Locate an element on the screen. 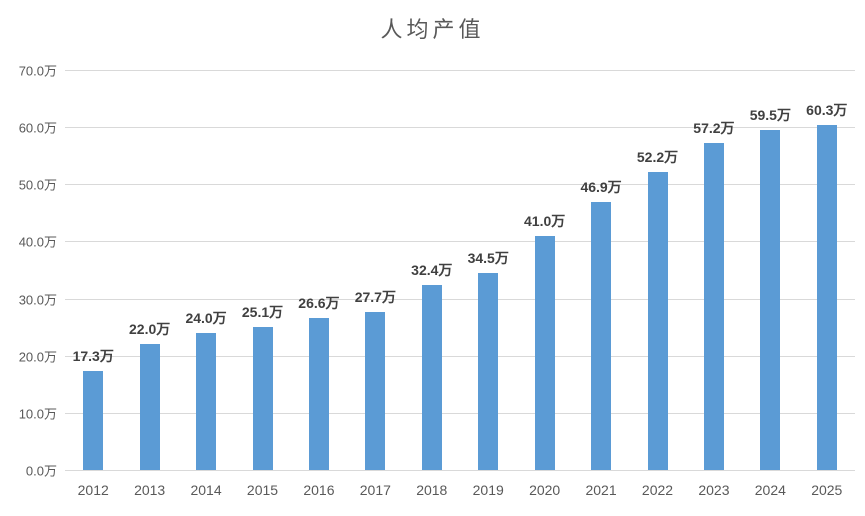  x-axis-tick-label: 2021 is located at coordinates (601, 490).